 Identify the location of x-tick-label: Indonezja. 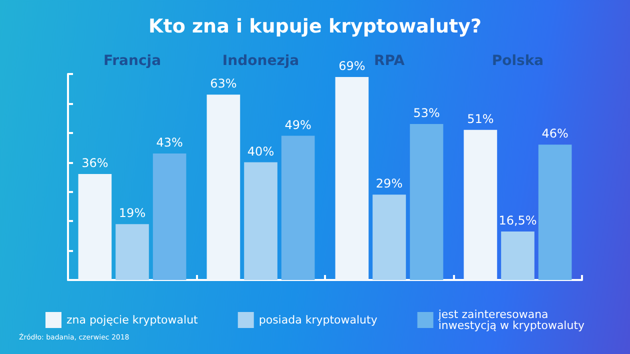
(261, 61).